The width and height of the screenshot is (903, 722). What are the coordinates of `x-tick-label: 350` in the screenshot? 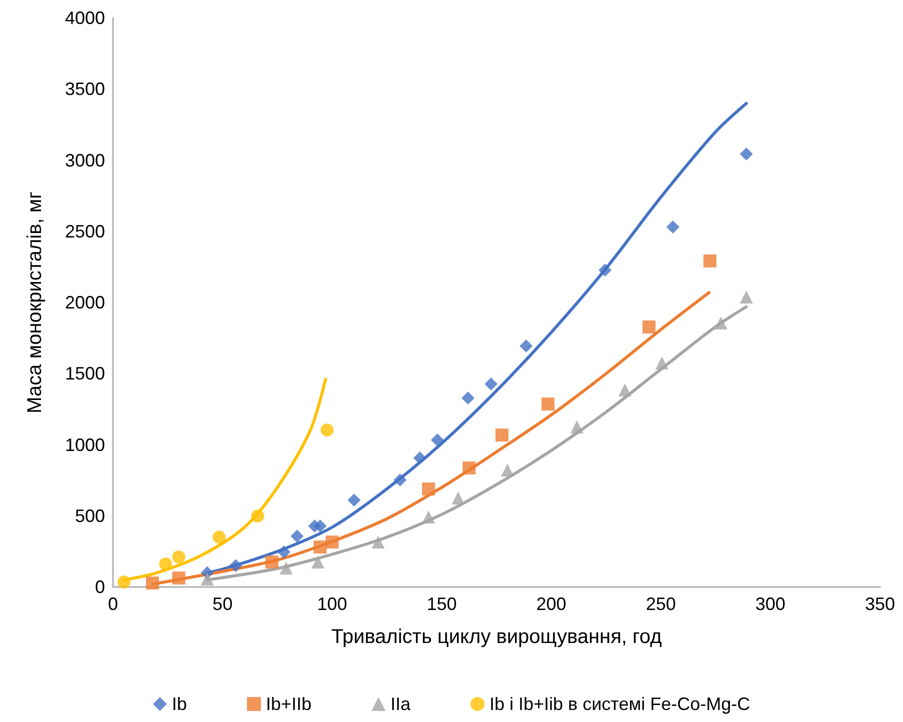 It's located at (880, 604).